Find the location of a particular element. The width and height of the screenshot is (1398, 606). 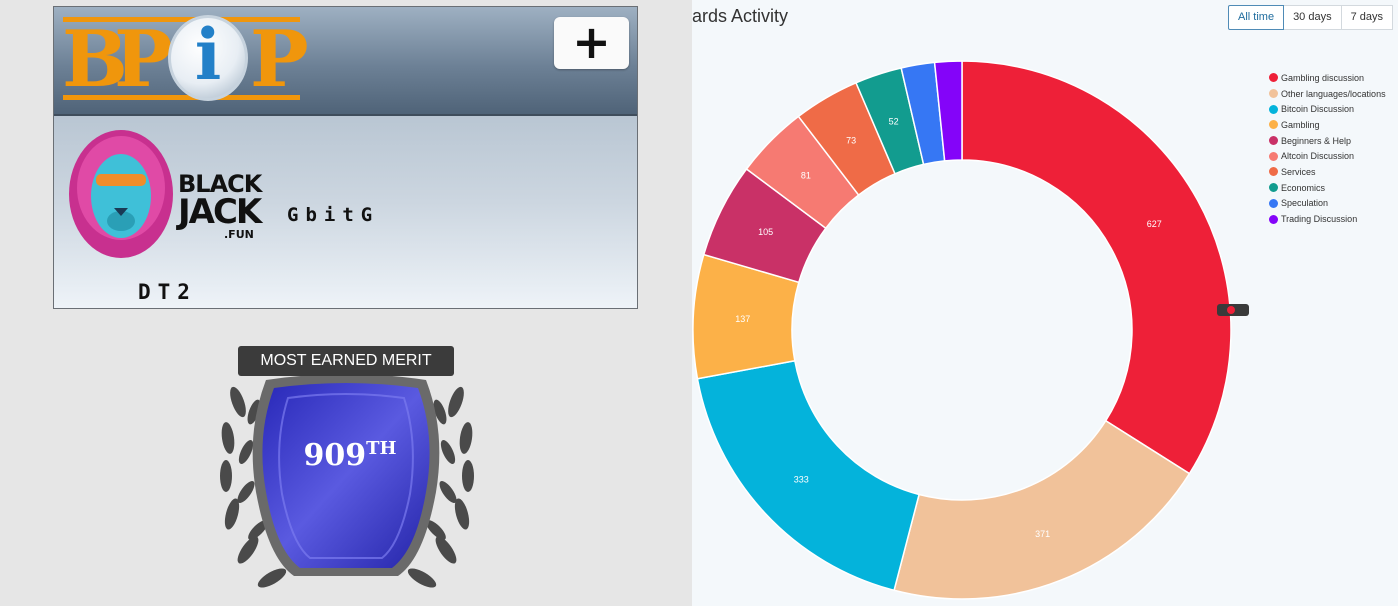

legend-item-trading-discussion: Trading Discussion is located at coordinates (1327, 219).